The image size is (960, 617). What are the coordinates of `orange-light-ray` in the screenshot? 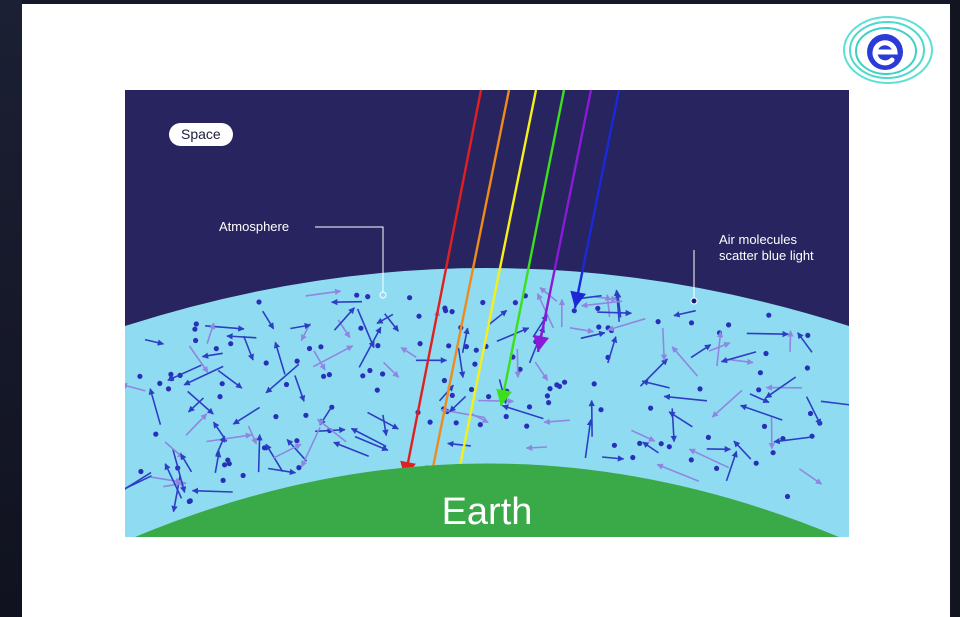 It's located at (469, 286).